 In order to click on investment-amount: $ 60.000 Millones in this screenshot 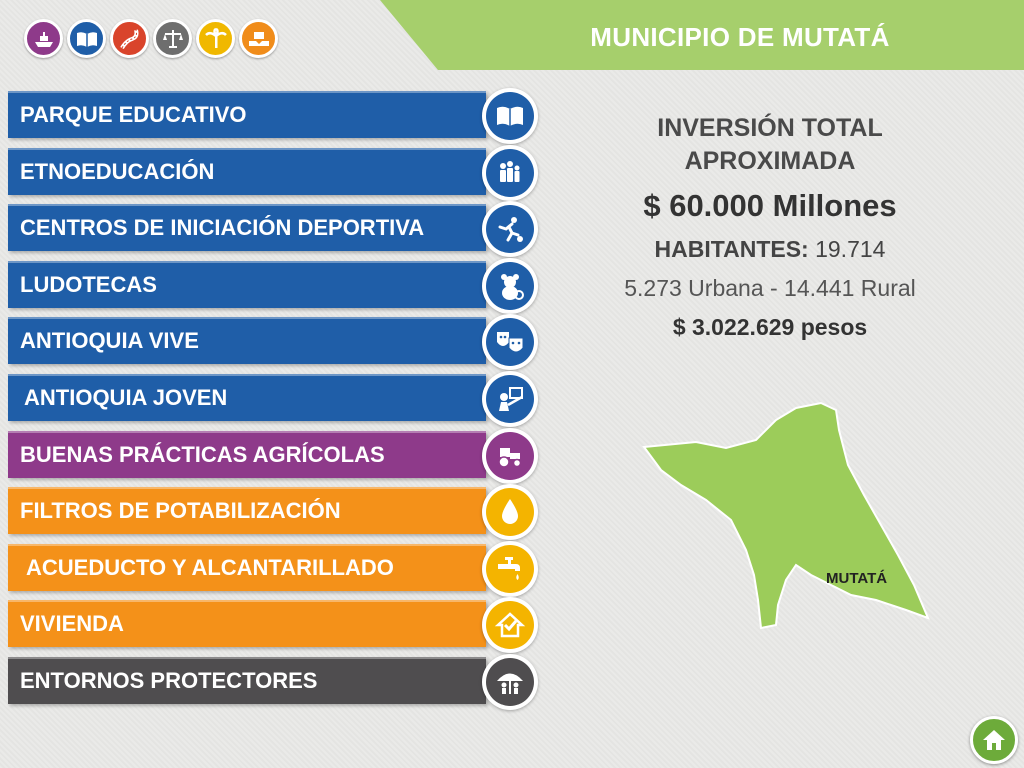, I will do `click(770, 205)`.